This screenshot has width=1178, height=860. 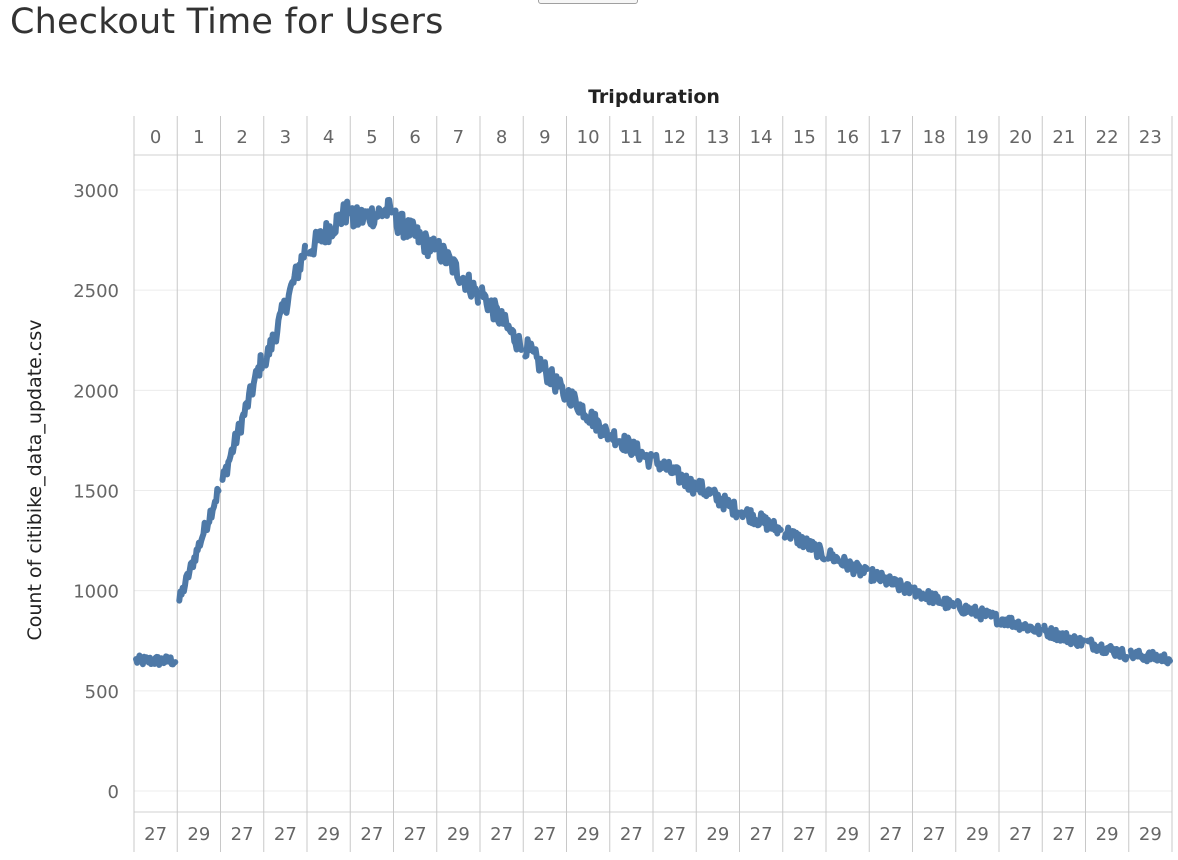 What do you see at coordinates (1150, 137) in the screenshot?
I see `column-header-23: 23` at bounding box center [1150, 137].